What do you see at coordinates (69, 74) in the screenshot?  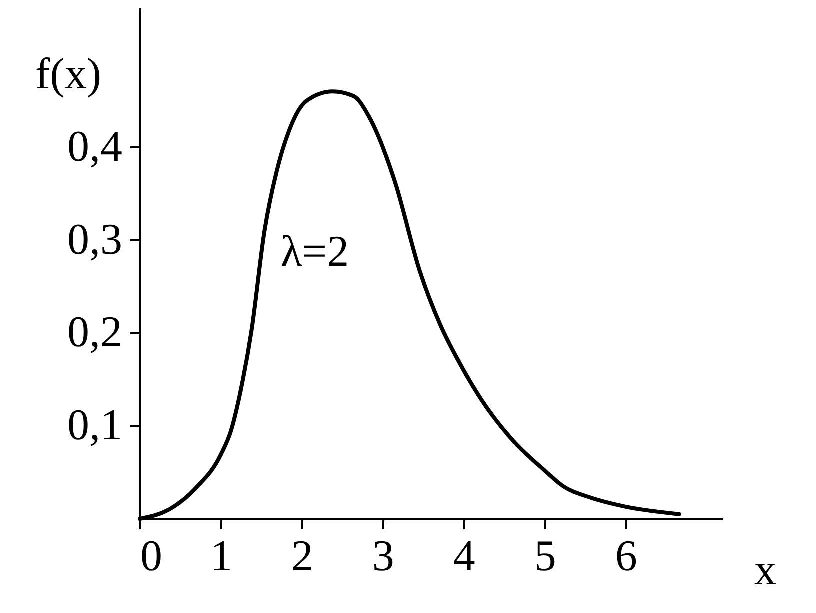 I see `y-axis-title: f(x)` at bounding box center [69, 74].